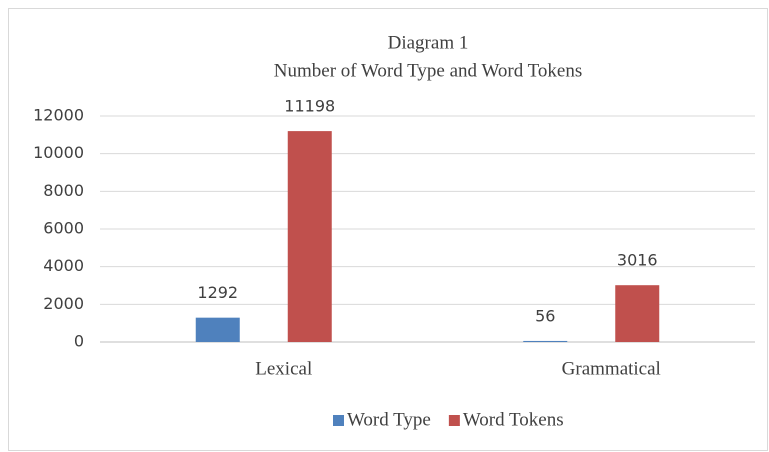 This screenshot has height=452, width=769. What do you see at coordinates (63, 265) in the screenshot?
I see `y-tick-label: 4000` at bounding box center [63, 265].